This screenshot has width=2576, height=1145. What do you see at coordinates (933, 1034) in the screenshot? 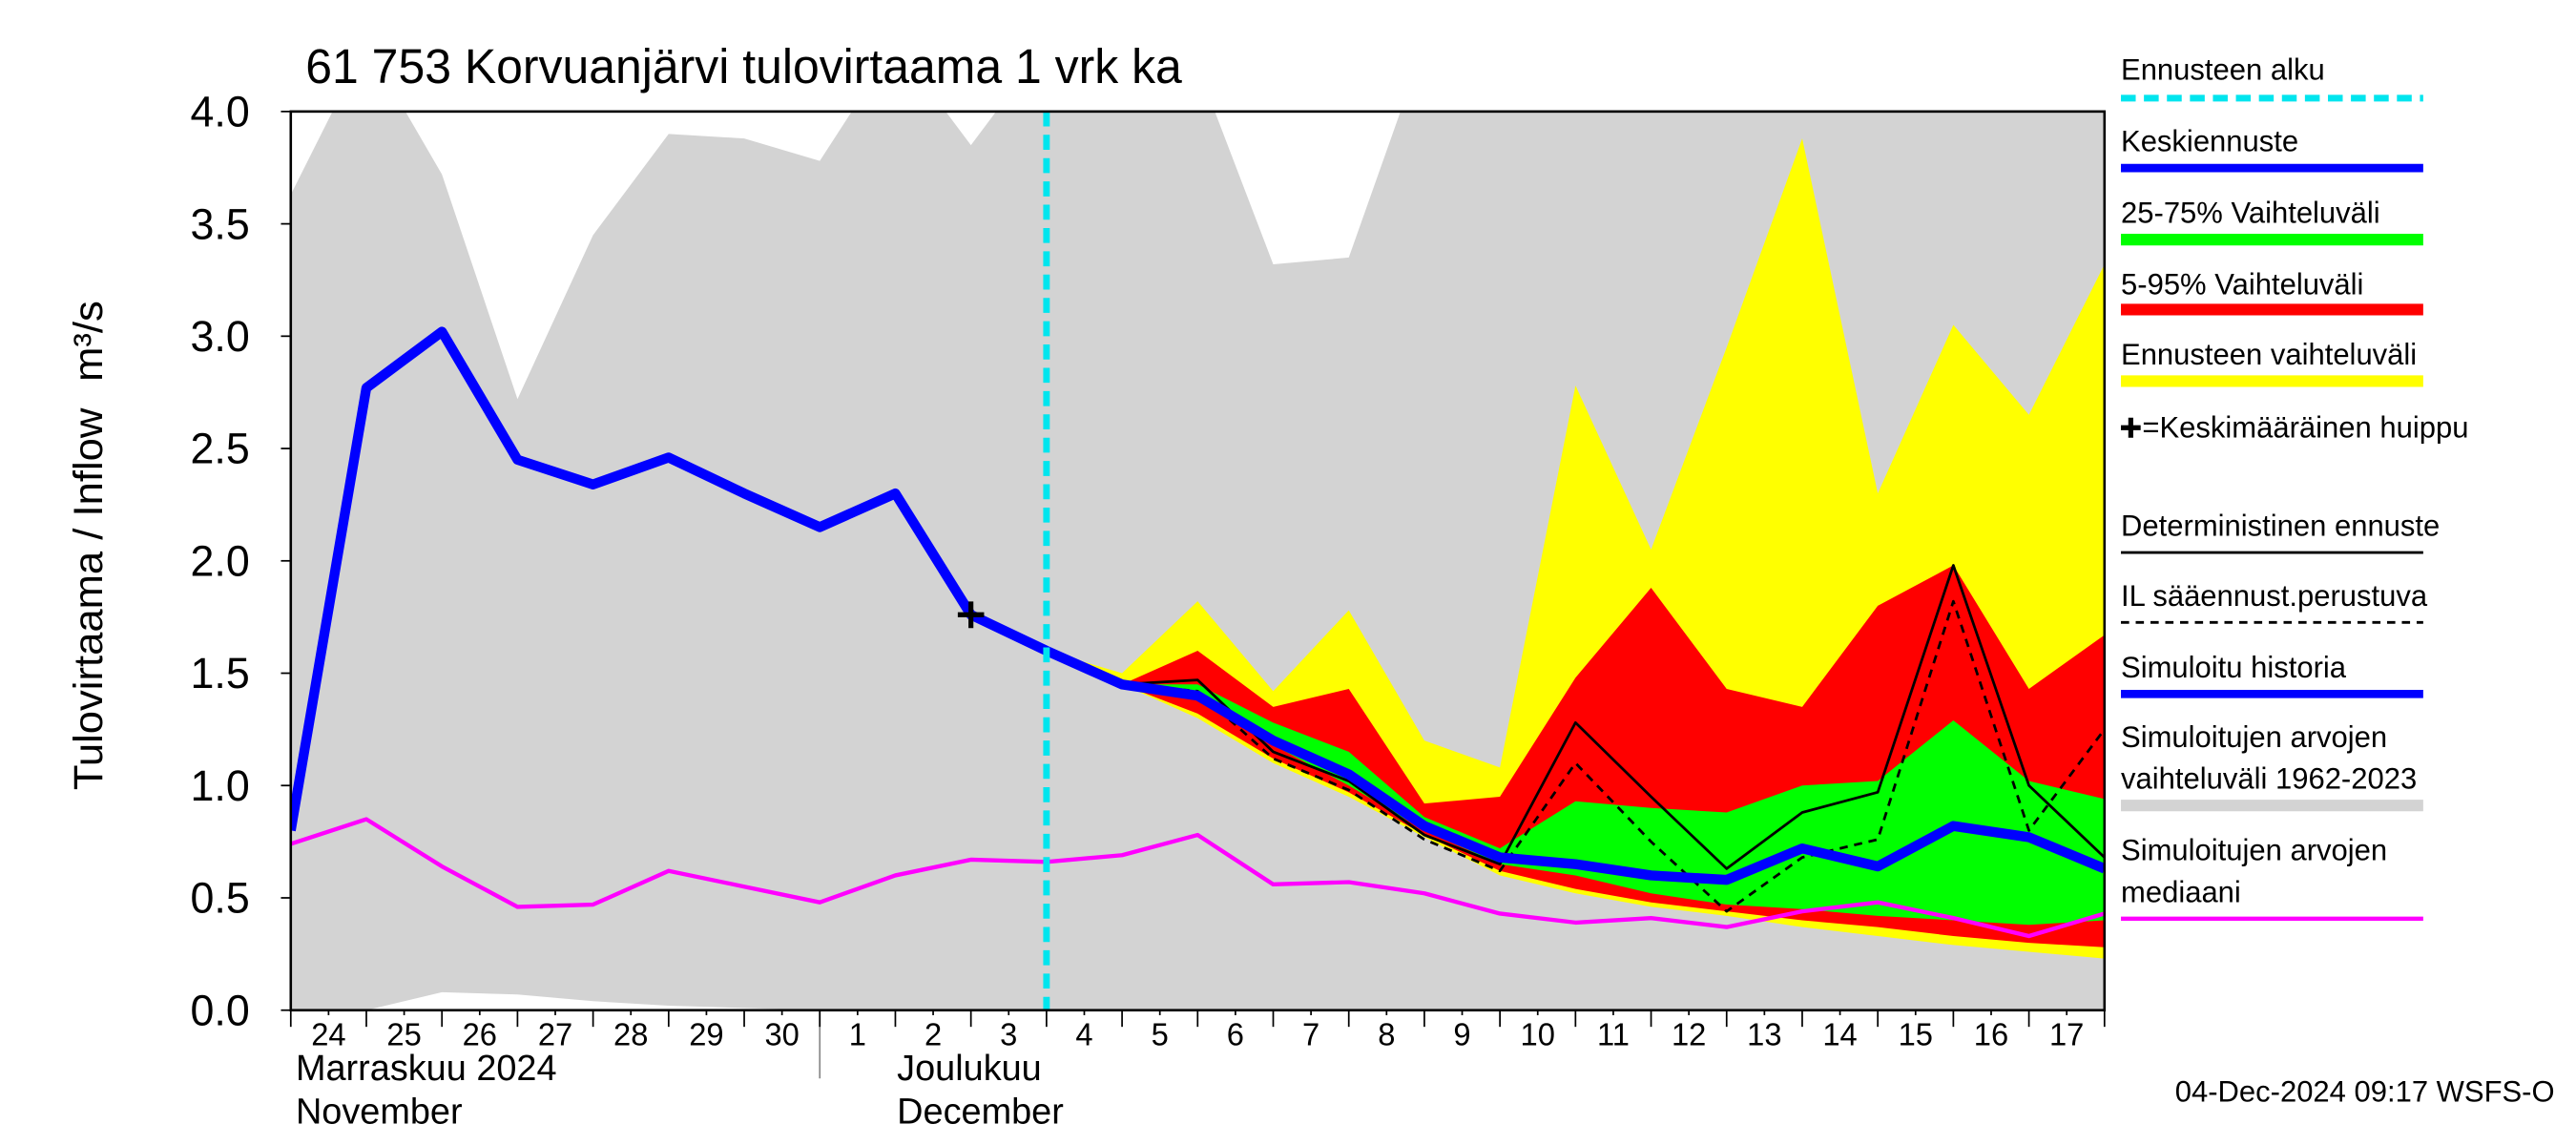
I see `x-tick-label: 2` at bounding box center [933, 1034].